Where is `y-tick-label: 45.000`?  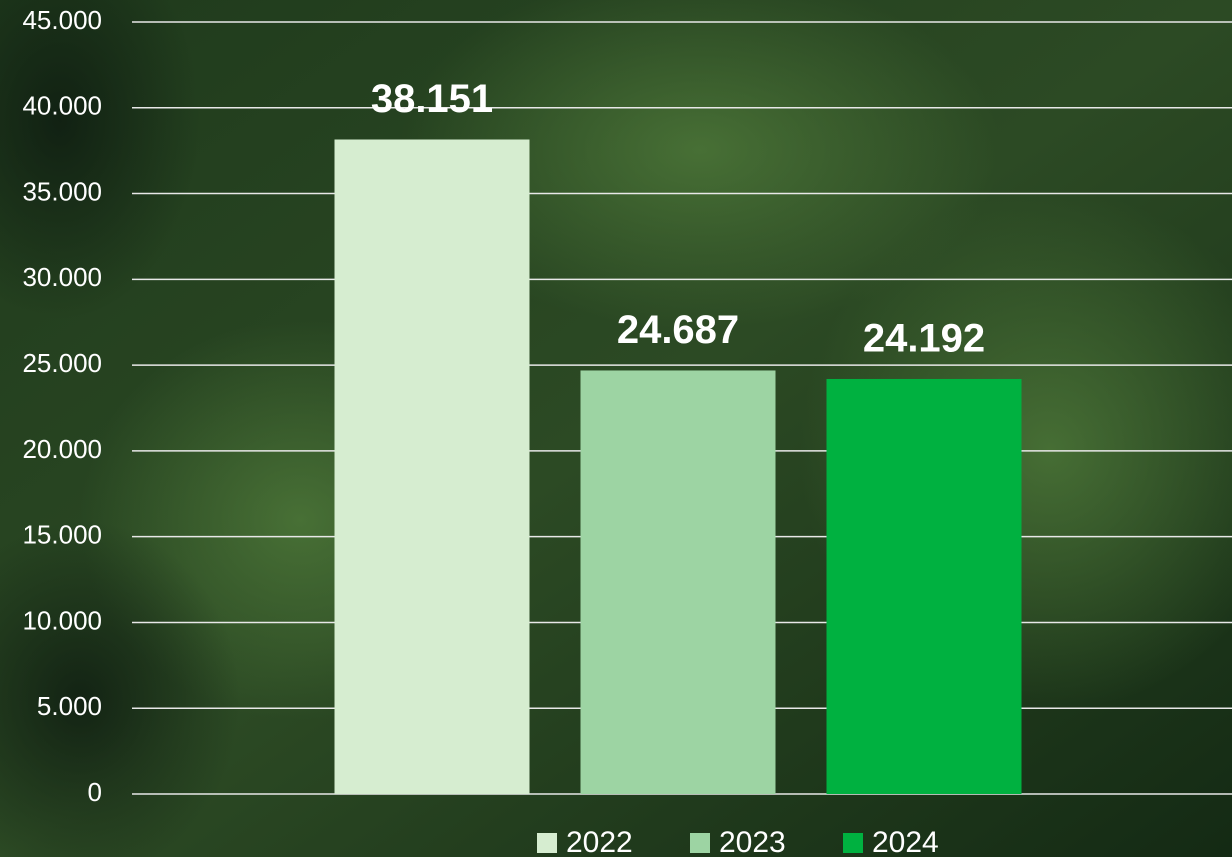 y-tick-label: 45.000 is located at coordinates (62, 20).